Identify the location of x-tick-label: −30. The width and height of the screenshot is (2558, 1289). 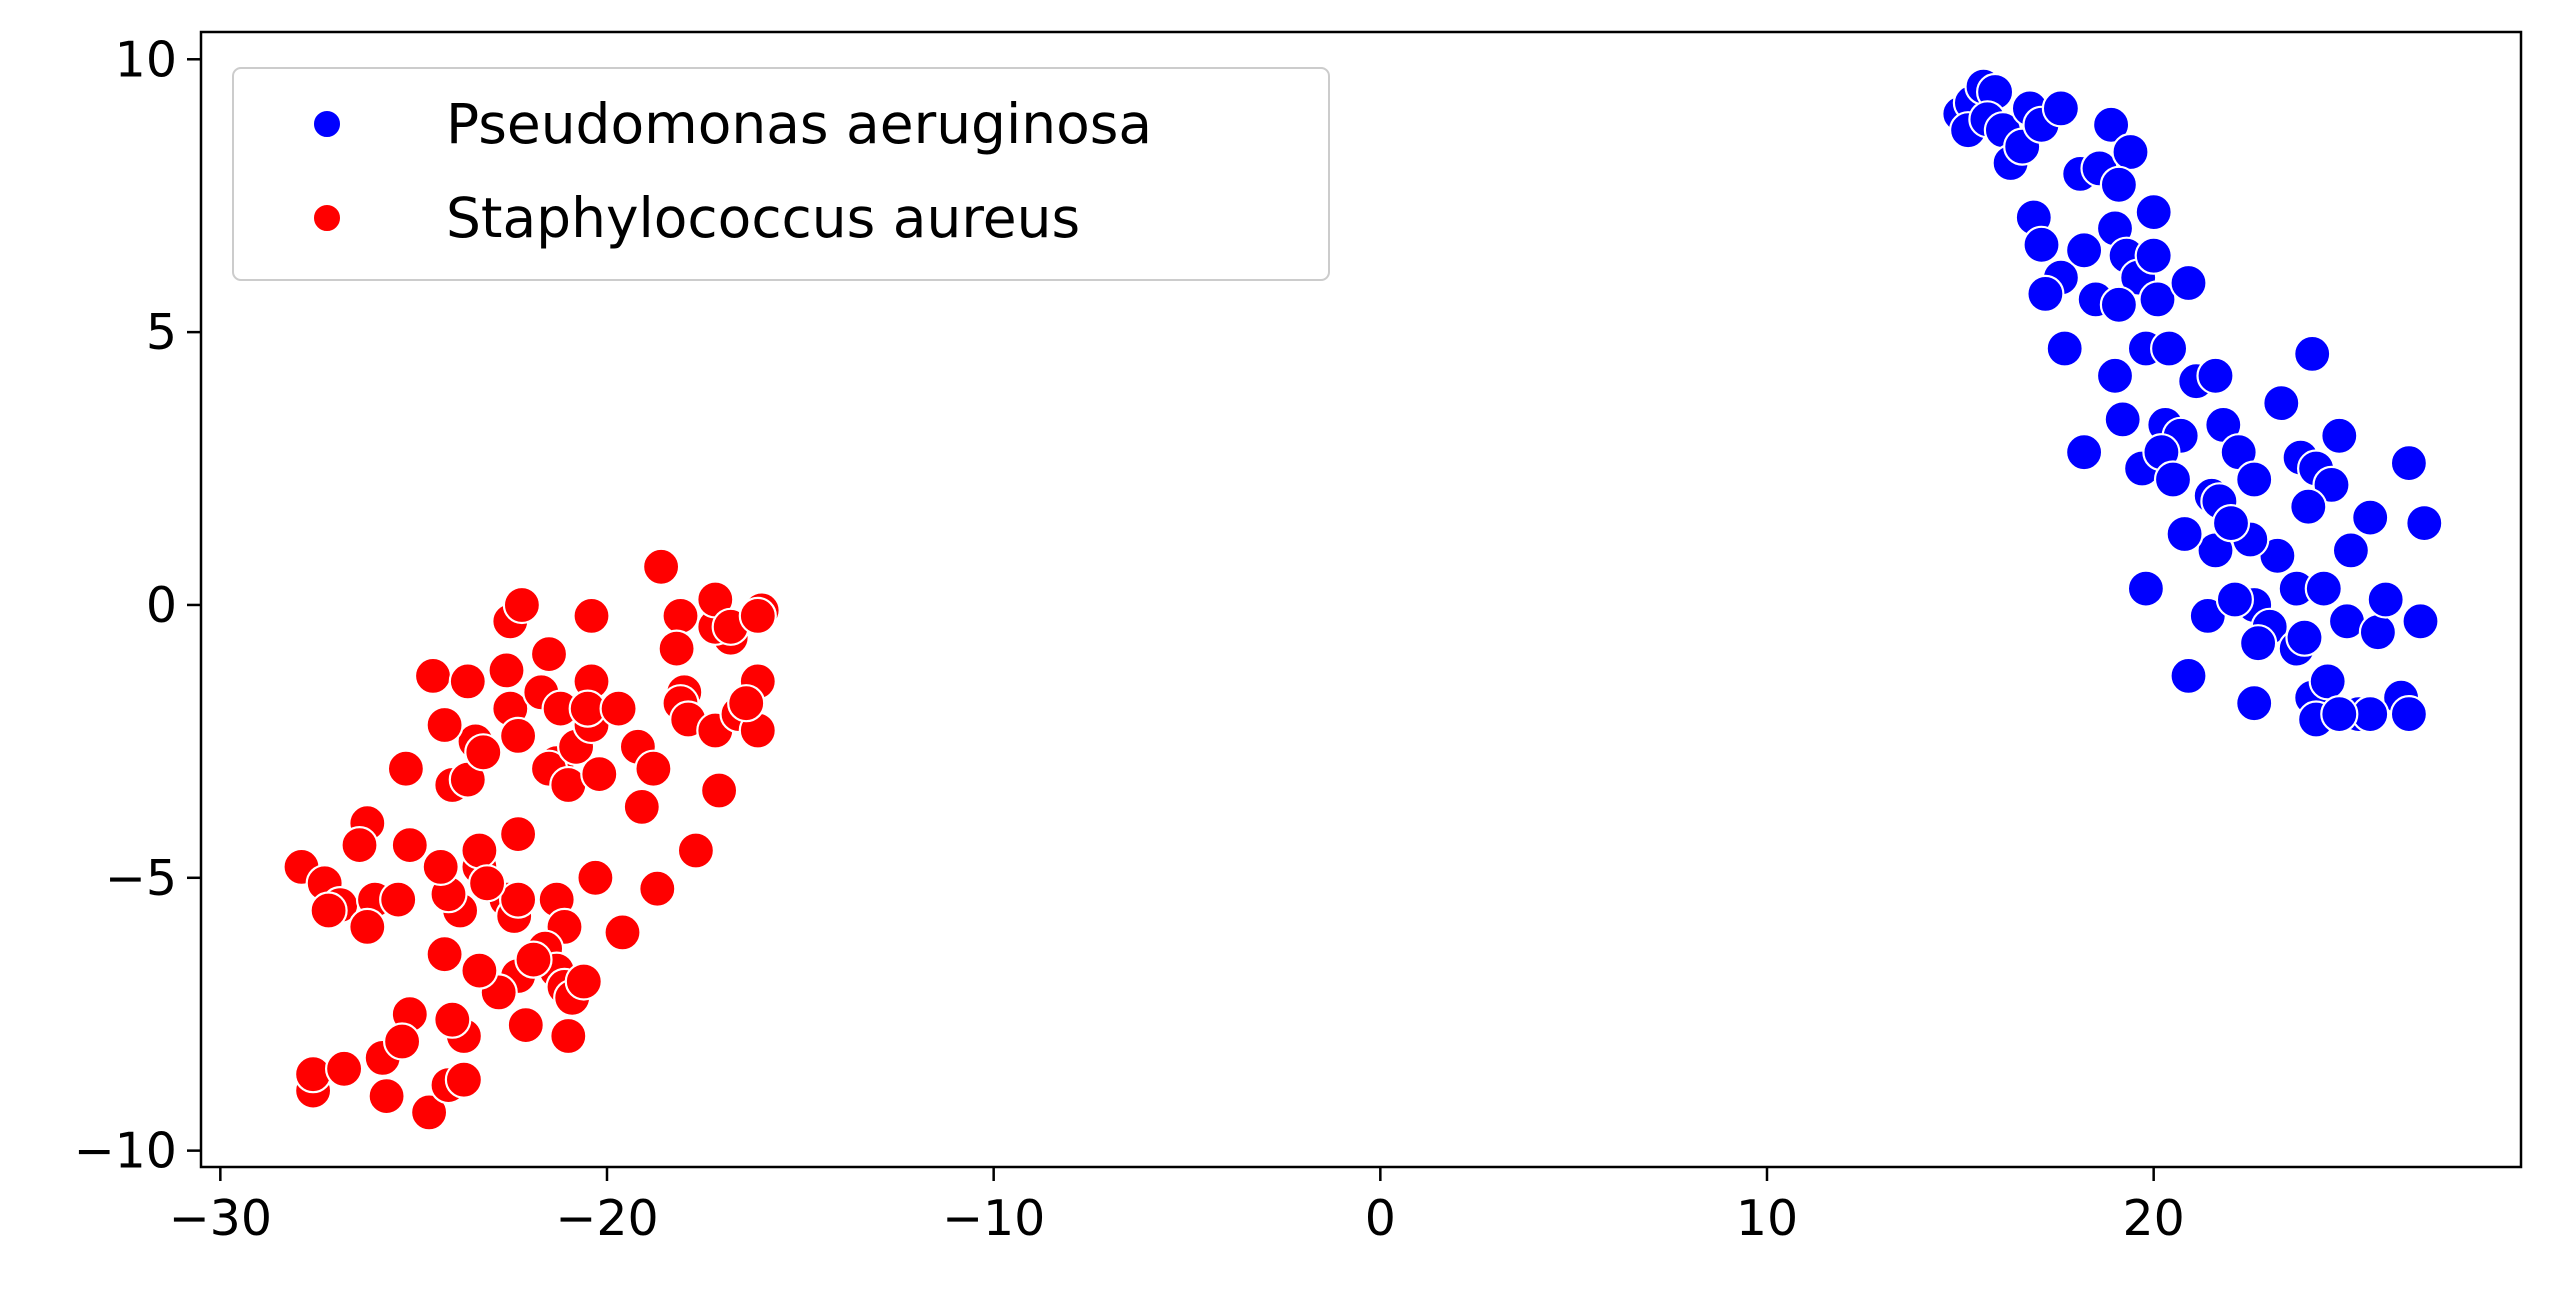
(220, 1218).